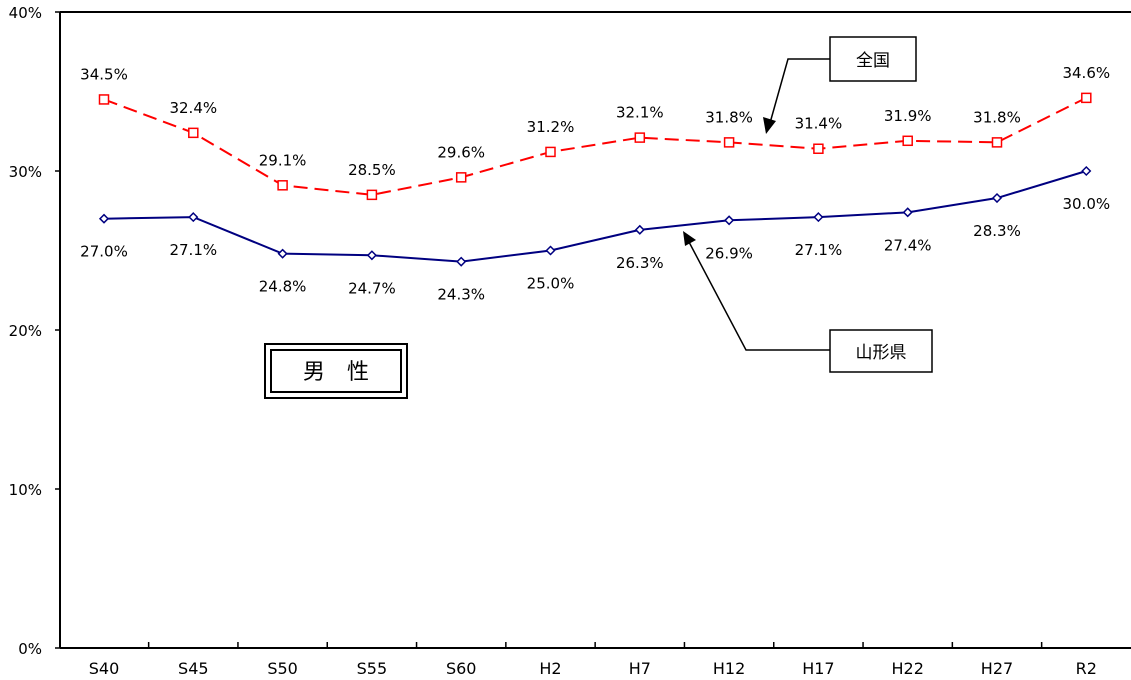  What do you see at coordinates (840, 85) in the screenshot?
I see `national-callout: 全国` at bounding box center [840, 85].